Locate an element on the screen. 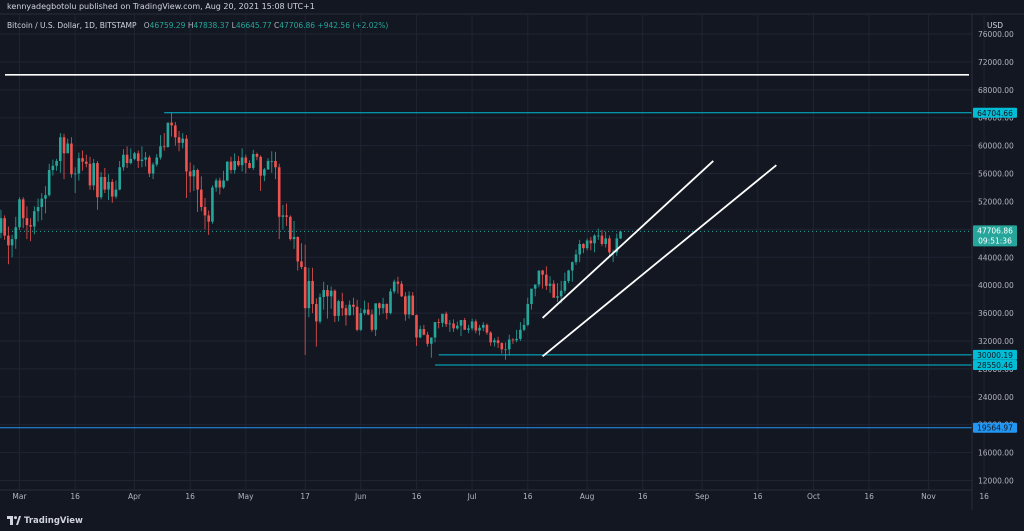  level-price-label: 30000.19 is located at coordinates (995, 355).